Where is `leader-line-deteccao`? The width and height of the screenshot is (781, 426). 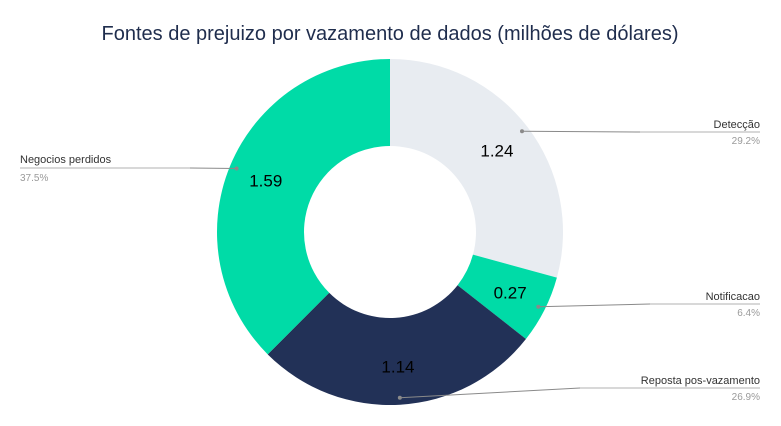
leader-line-deteccao is located at coordinates (581, 131).